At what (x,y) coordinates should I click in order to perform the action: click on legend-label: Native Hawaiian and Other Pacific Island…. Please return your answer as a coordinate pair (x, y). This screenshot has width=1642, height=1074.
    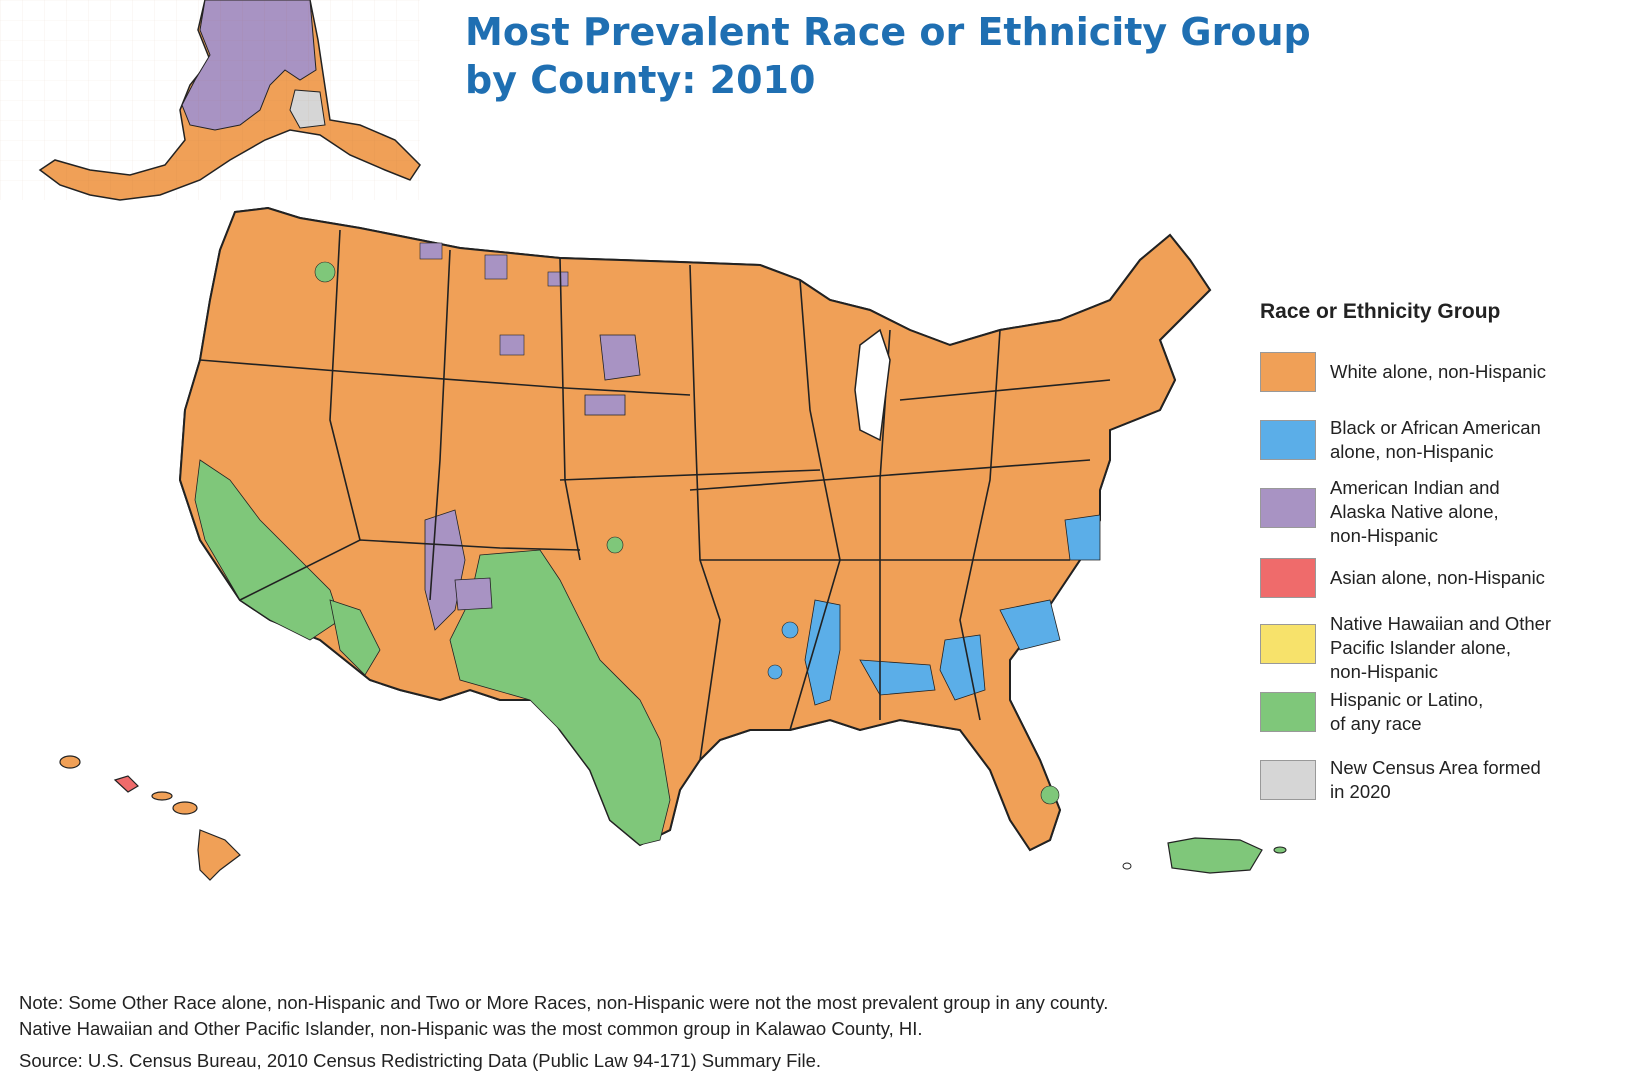
    Looking at the image, I should click on (1441, 647).